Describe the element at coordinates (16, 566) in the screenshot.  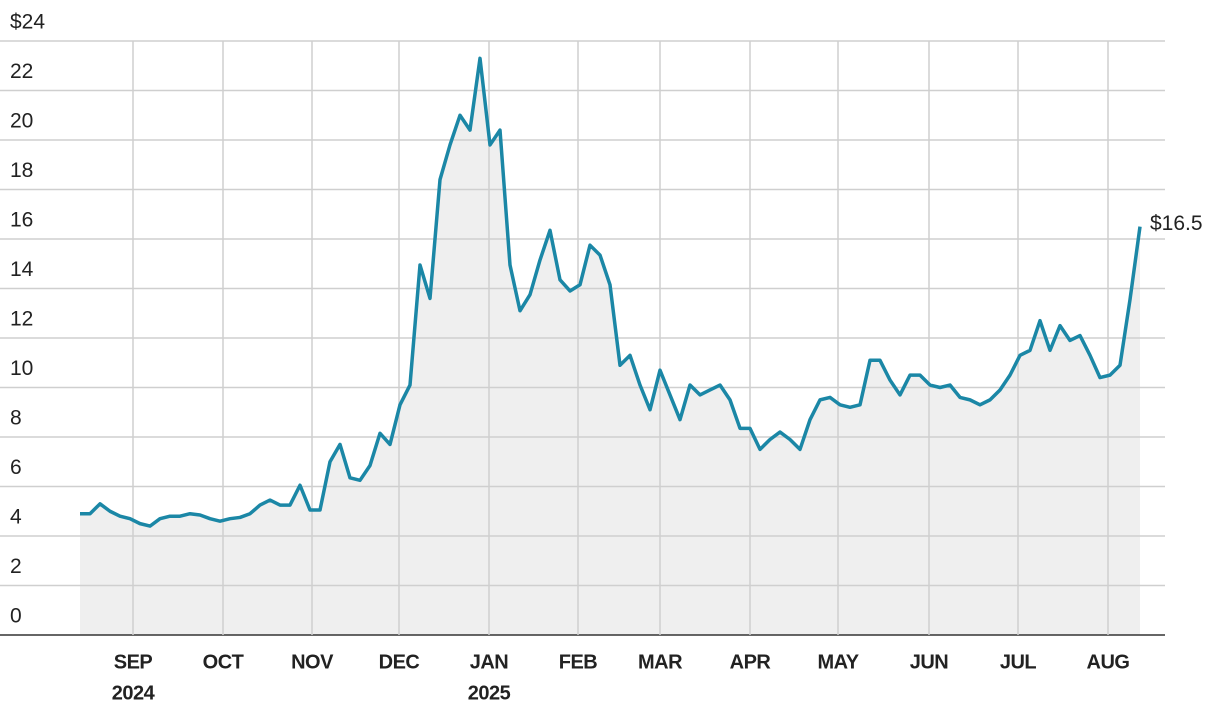
I see `y-tick-label: 2` at that location.